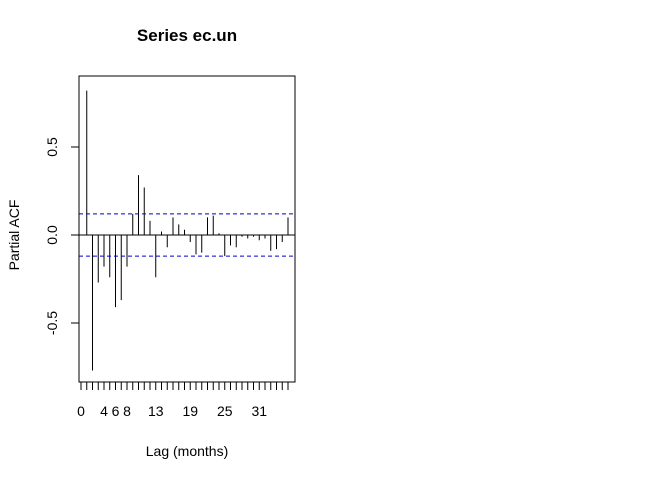  Describe the element at coordinates (52, 235) in the screenshot. I see `y-tick-label: 0.0` at that location.